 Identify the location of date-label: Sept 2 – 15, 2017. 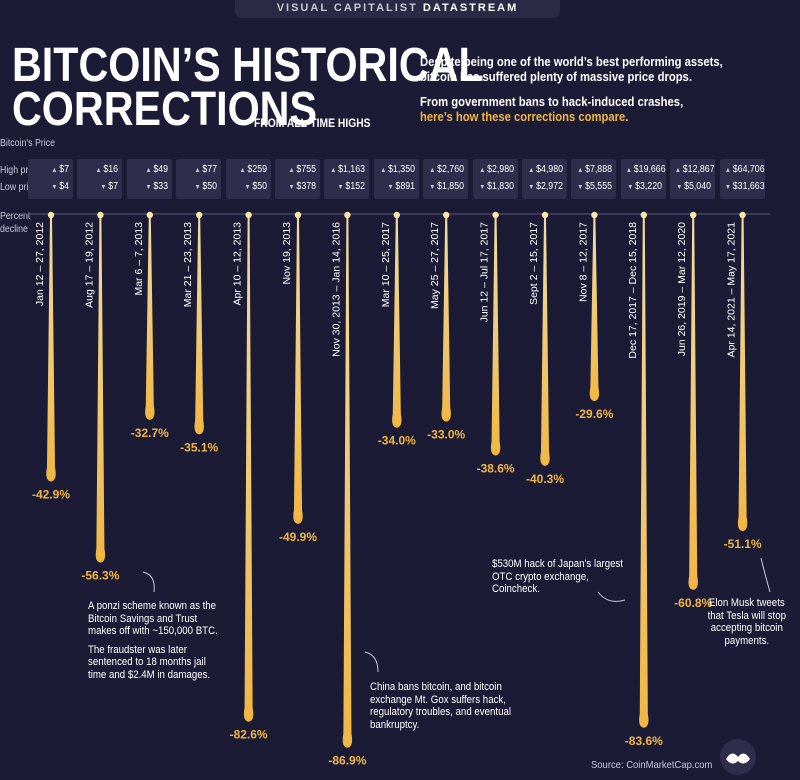
(534, 263).